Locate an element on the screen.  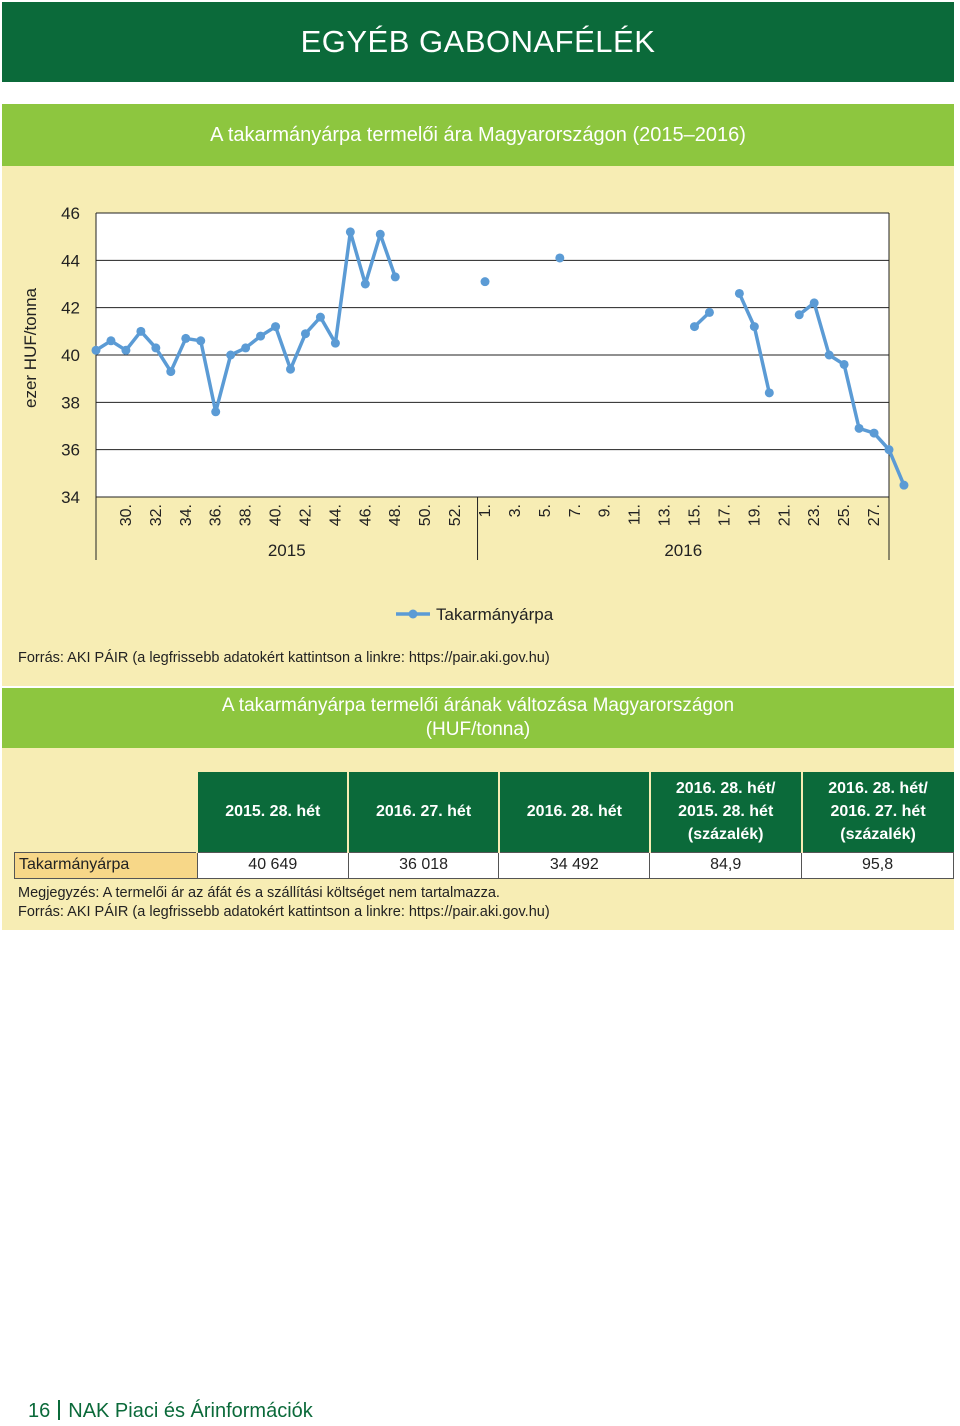
table-row: Takarmányárpa 40 649 36 018 34 492 84,9 95,8 is located at coordinates (484, 865).